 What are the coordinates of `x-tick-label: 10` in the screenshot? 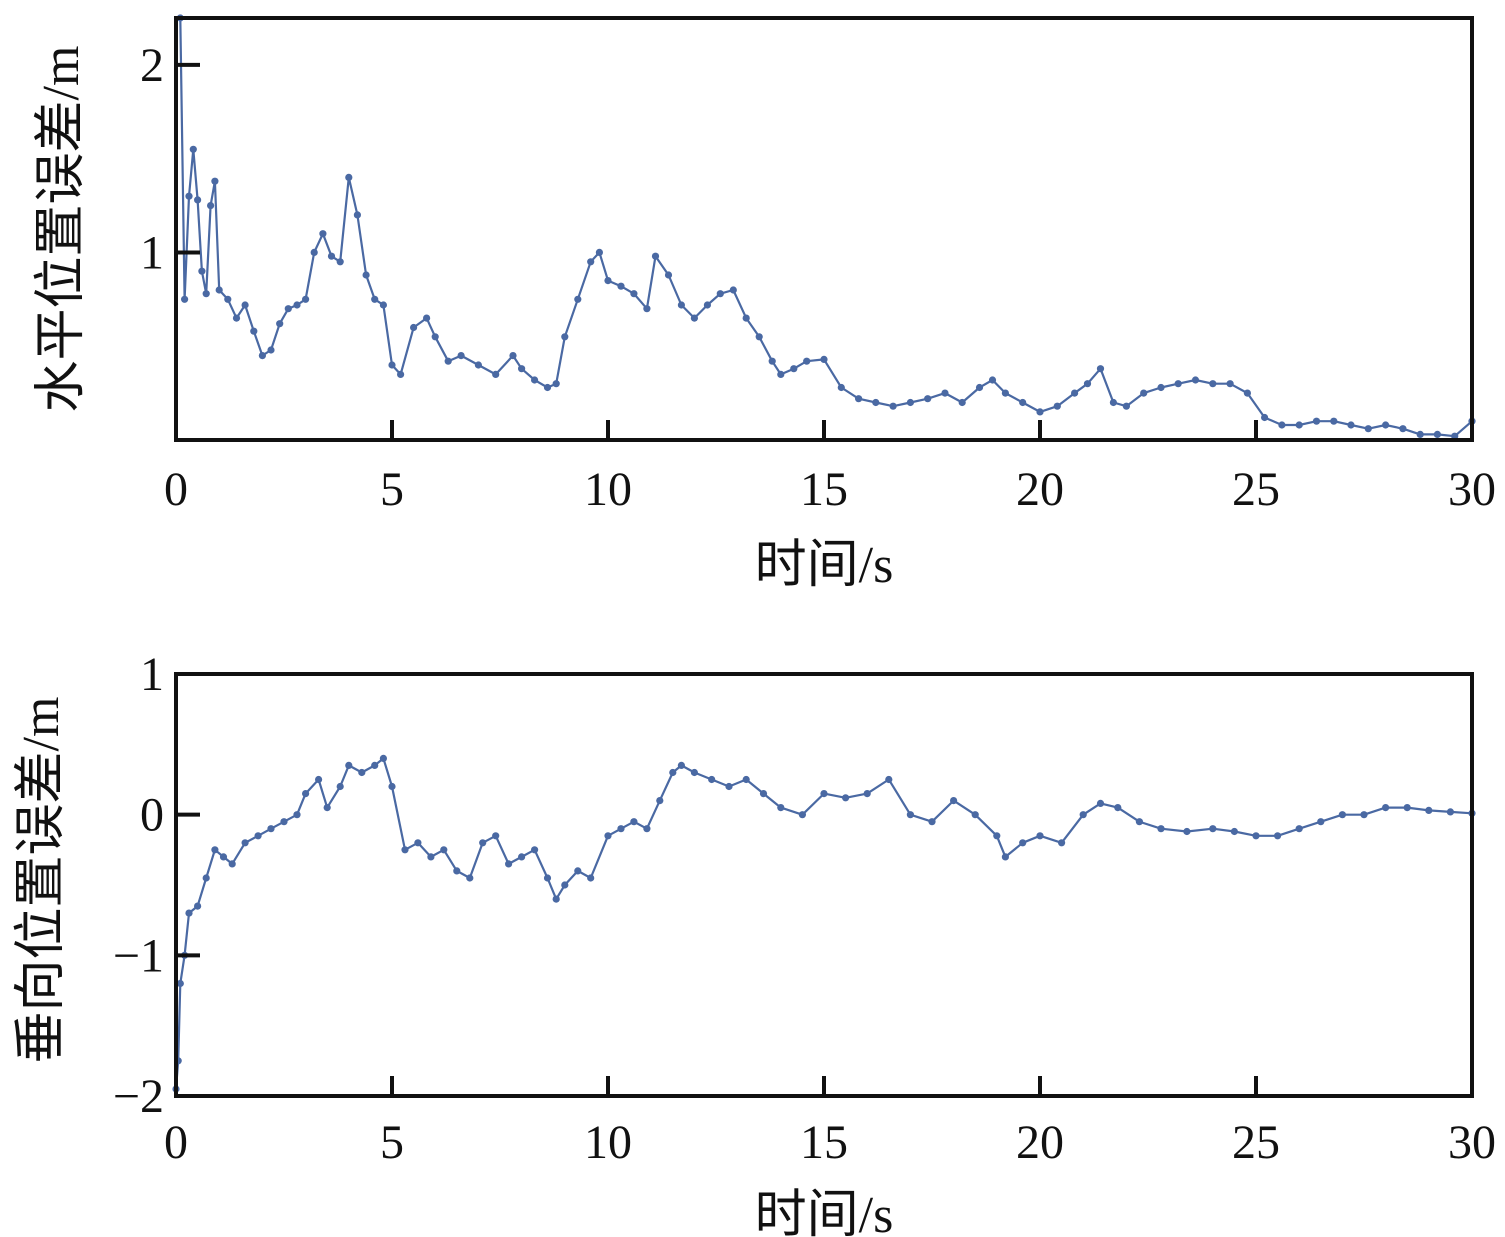 It's located at (608, 1142).